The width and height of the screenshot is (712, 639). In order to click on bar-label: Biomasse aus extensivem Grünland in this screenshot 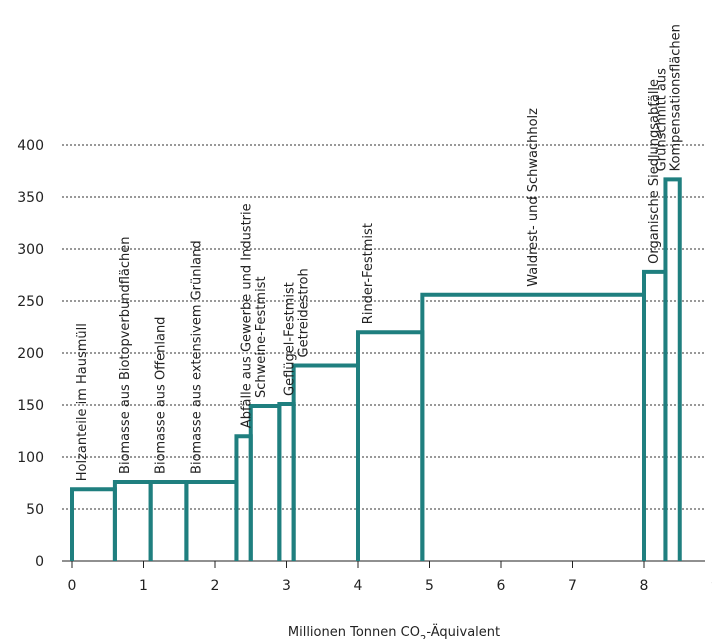, I will do `click(196, 357)`.